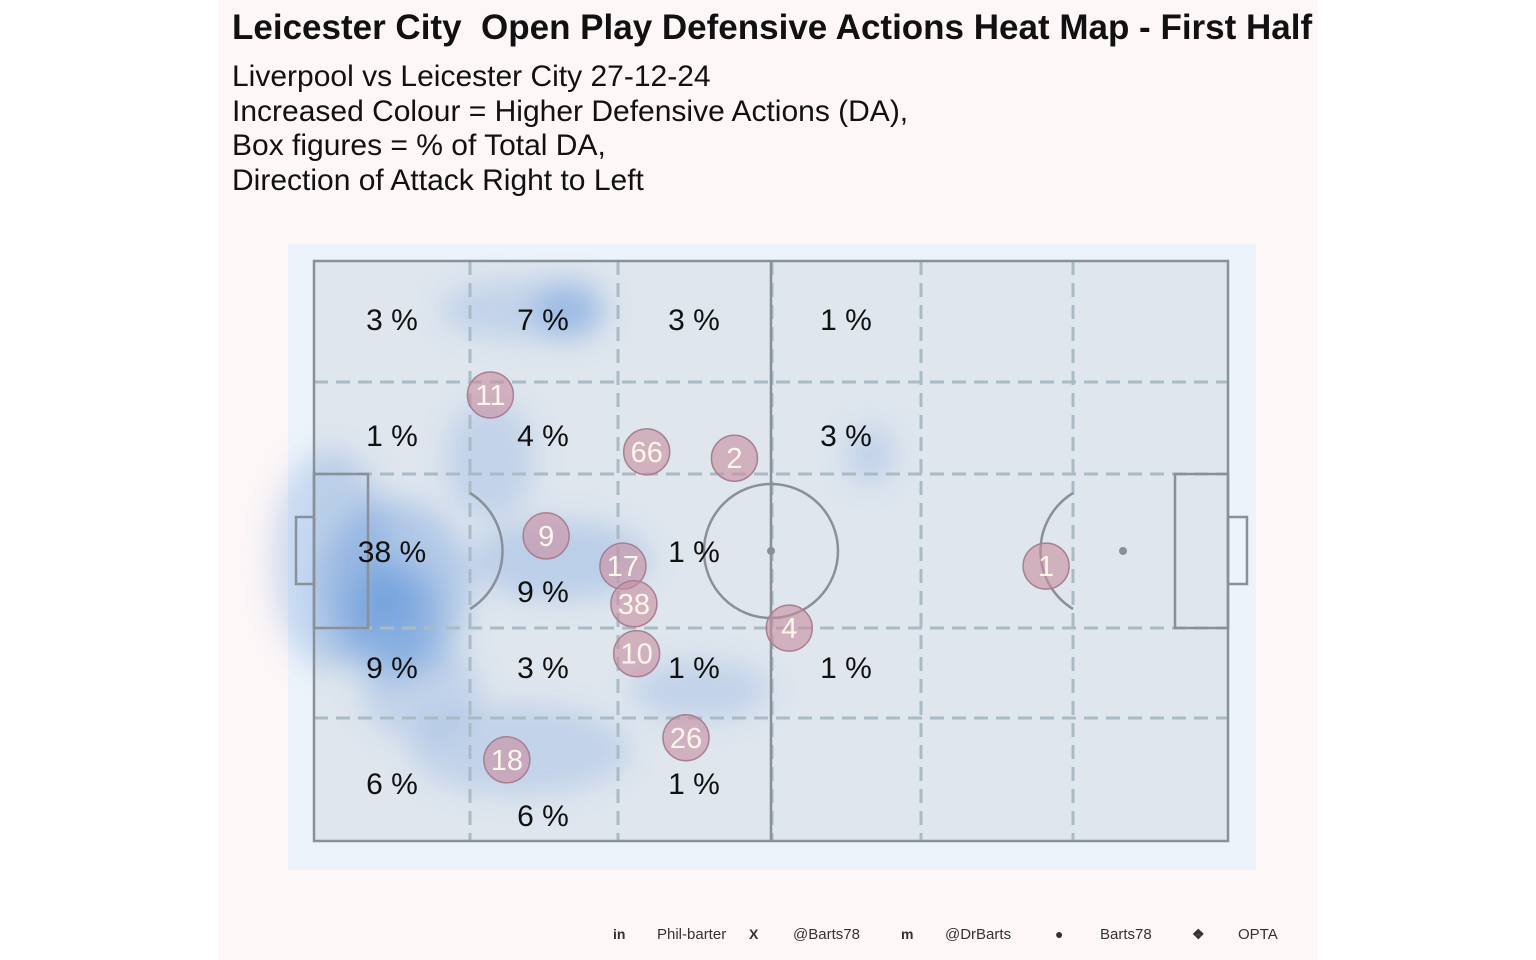 The image size is (1536, 960). Describe the element at coordinates (305, 550) in the screenshot. I see `left-goal` at that location.